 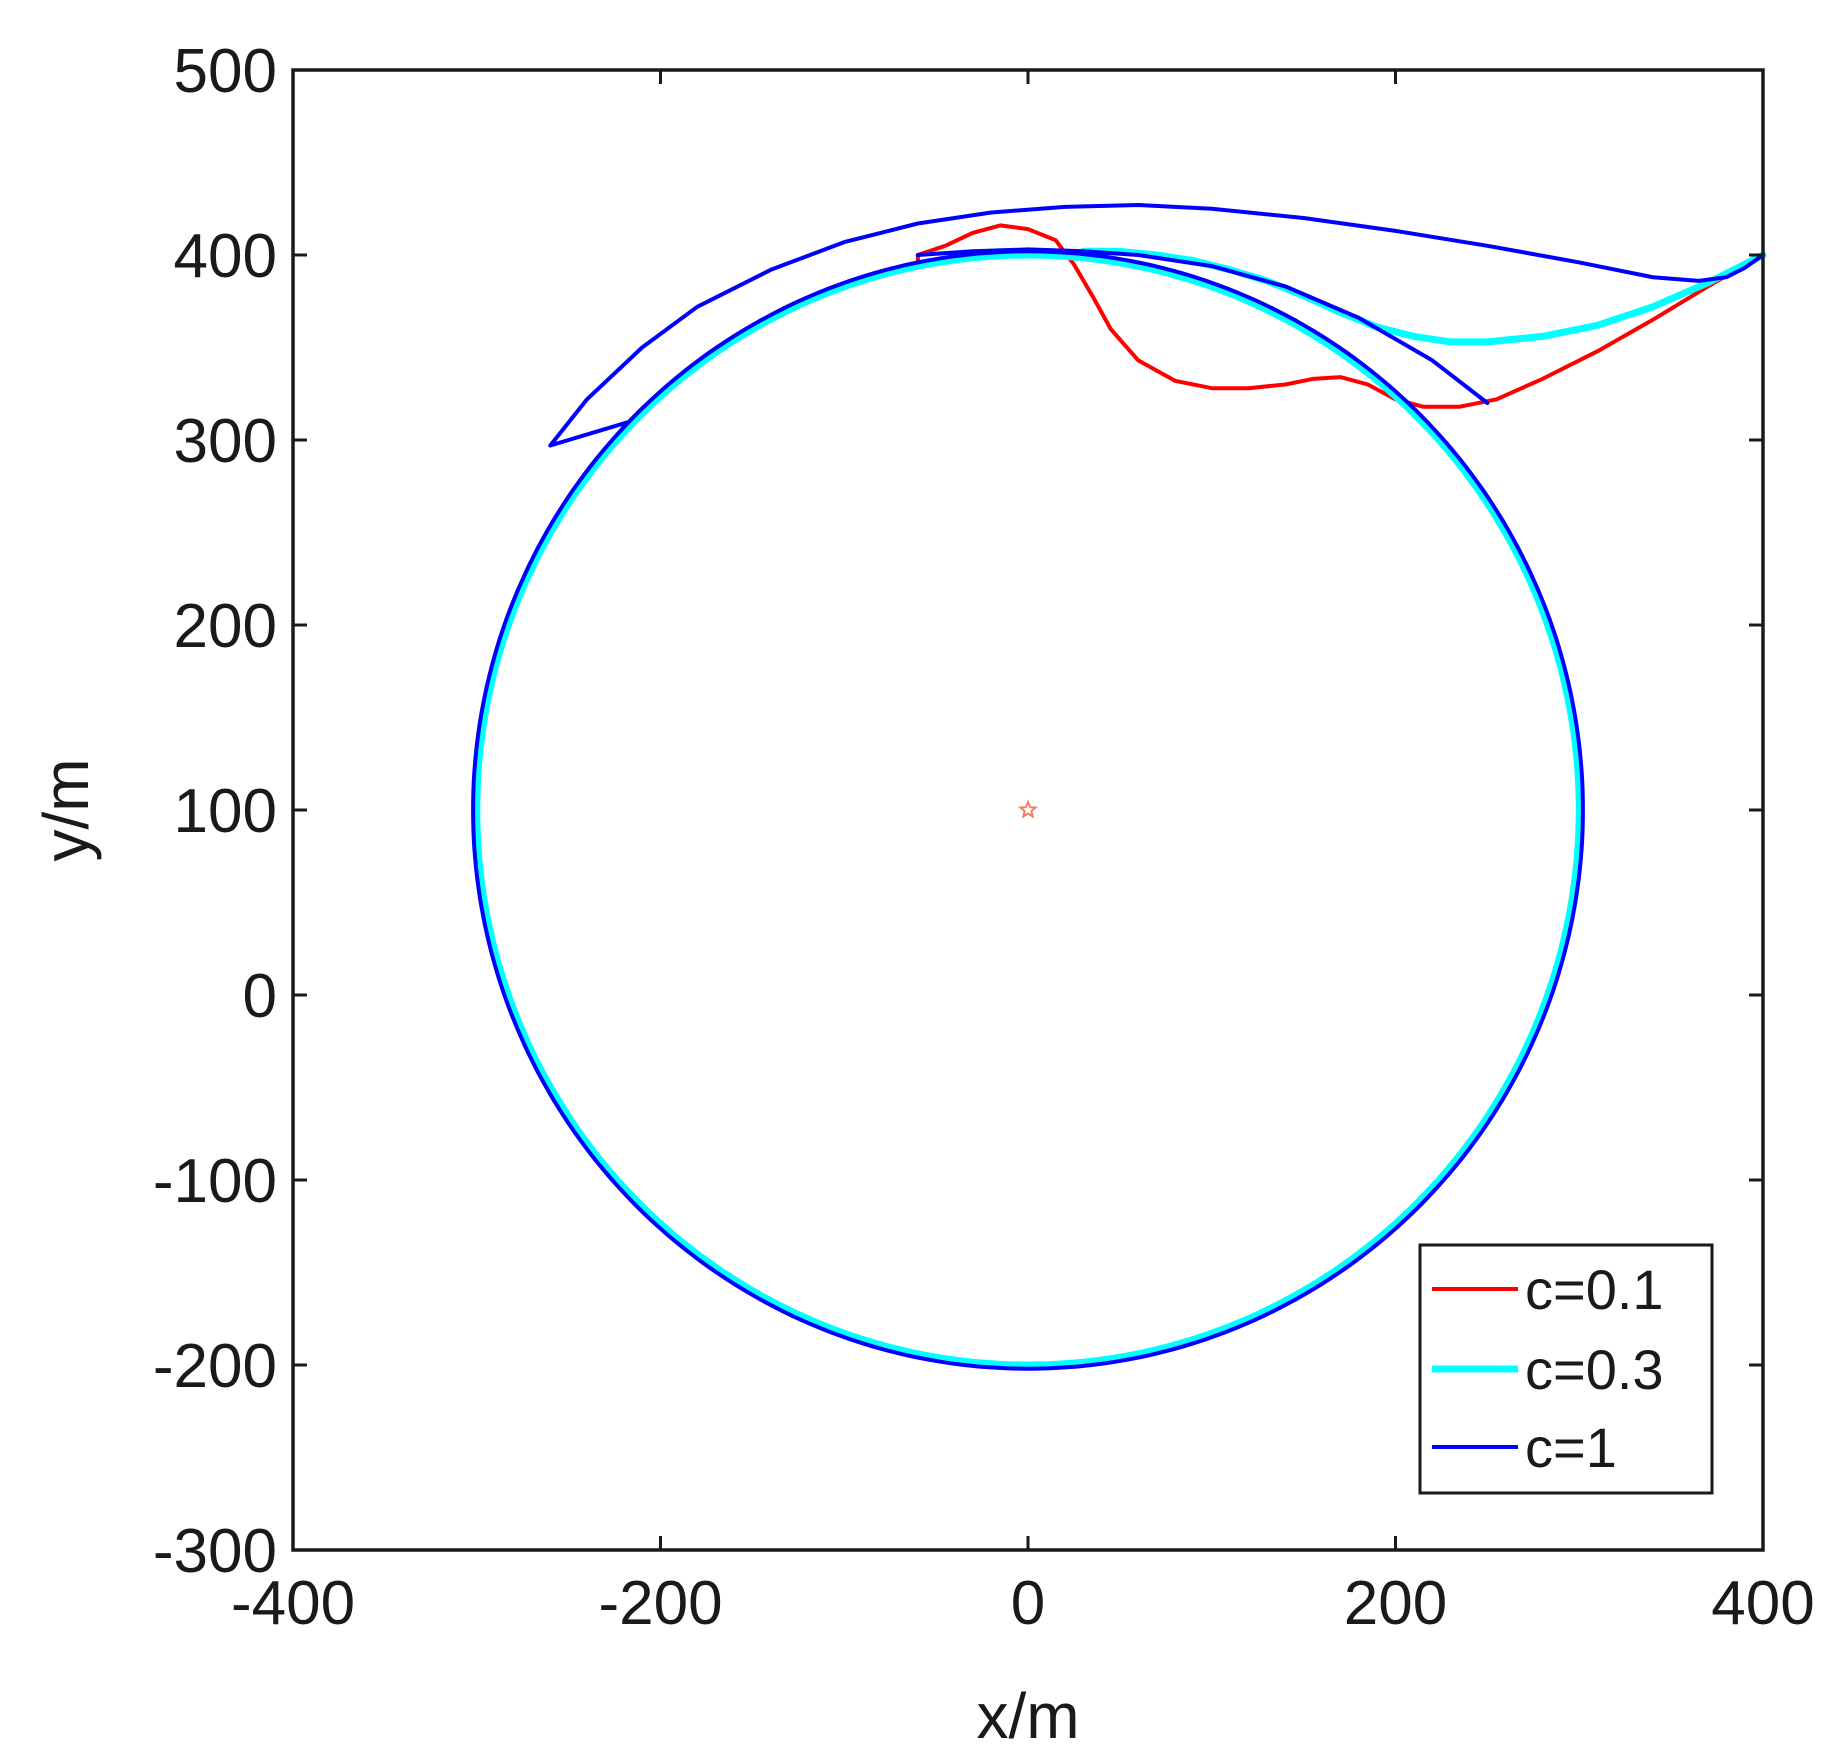 I want to click on x-tick-labels: -400 -200 0 200 400, so click(x=1023, y=1603).